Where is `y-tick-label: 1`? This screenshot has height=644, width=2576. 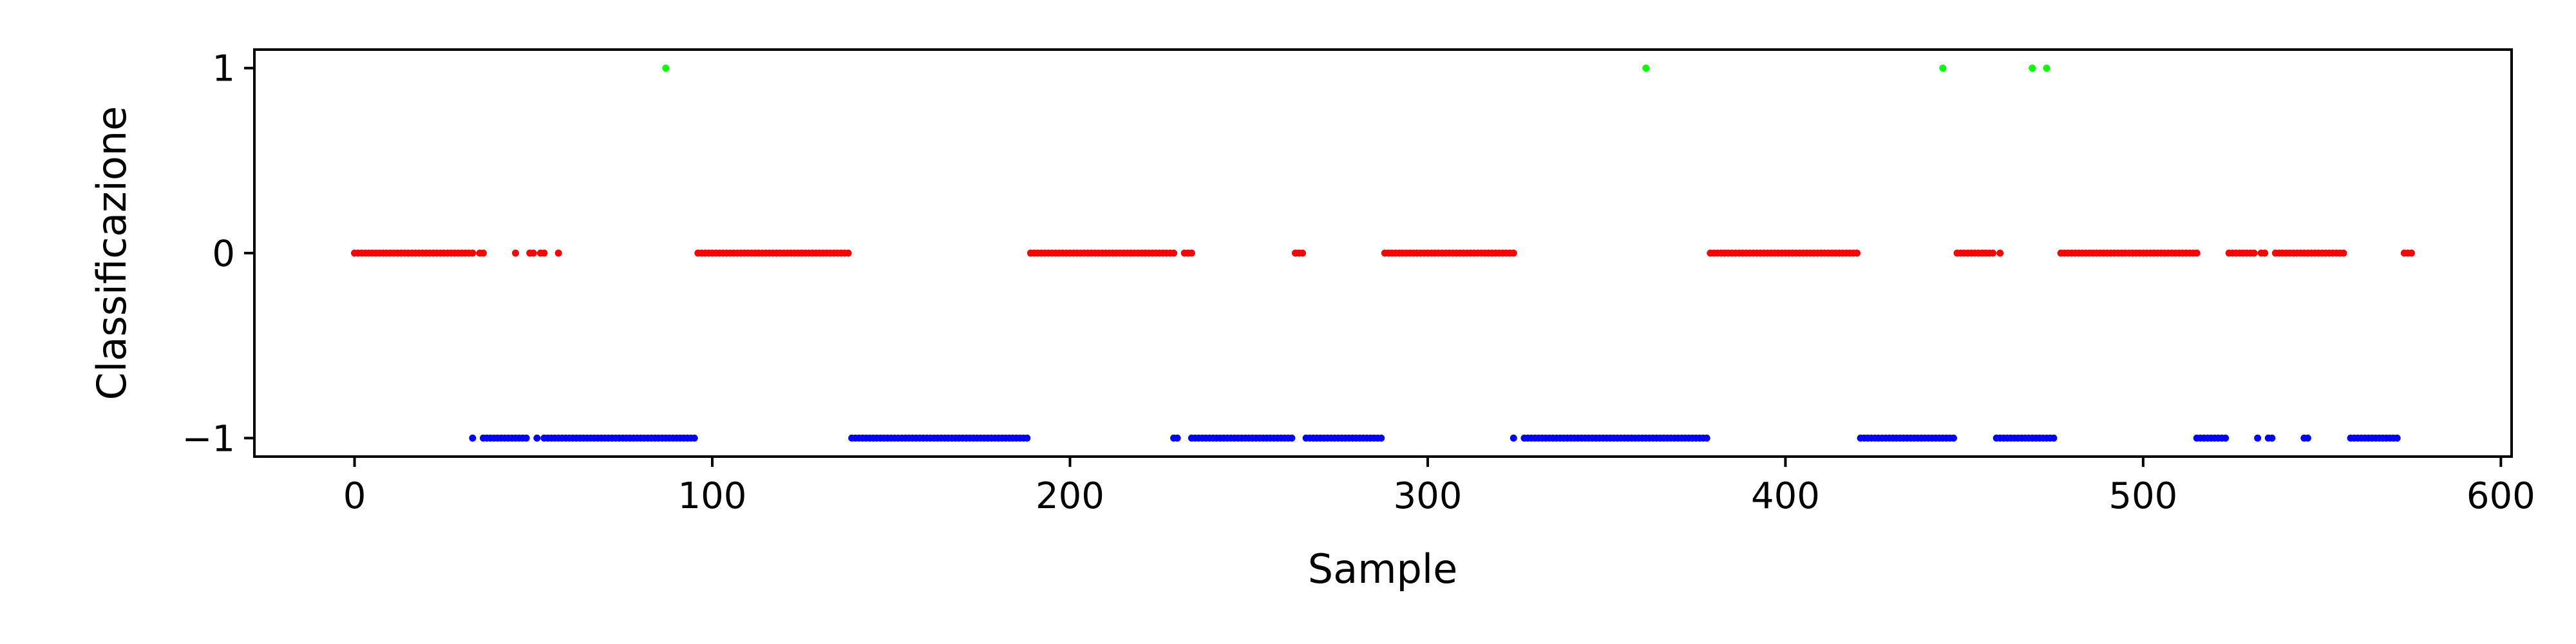 y-tick-label: 1 is located at coordinates (224, 69).